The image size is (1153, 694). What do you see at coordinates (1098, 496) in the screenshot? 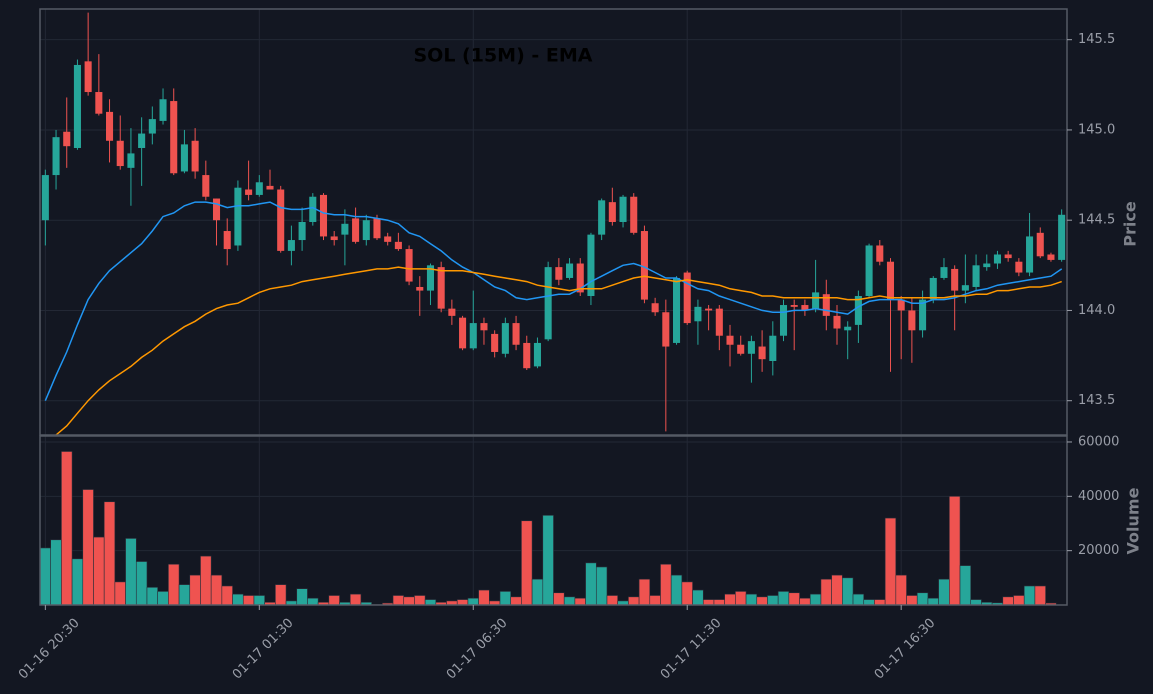
I see `y-tick-label: 40000` at bounding box center [1098, 496].